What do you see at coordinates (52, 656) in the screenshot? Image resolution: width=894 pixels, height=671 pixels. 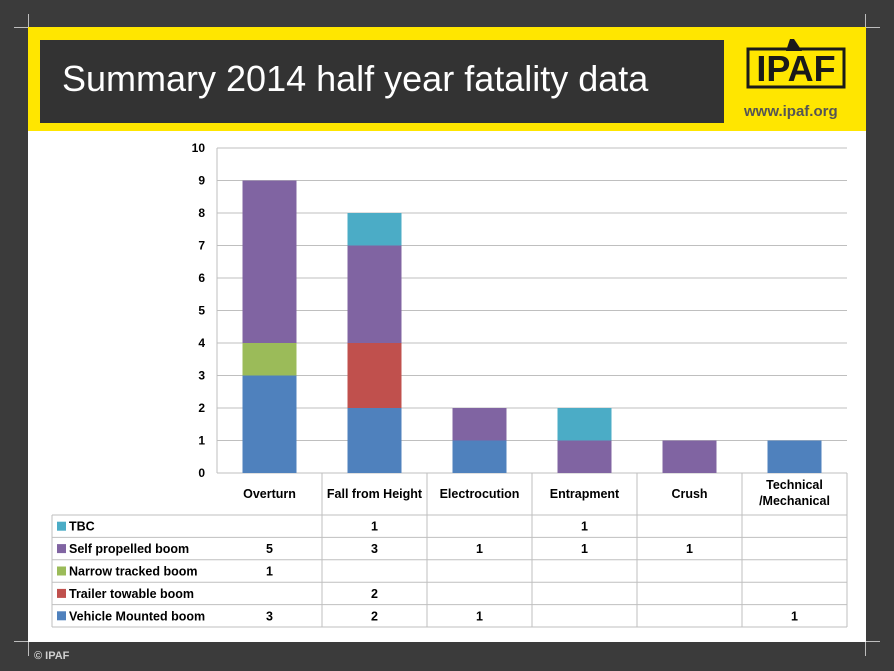 I see `copyright: © IPAF` at bounding box center [52, 656].